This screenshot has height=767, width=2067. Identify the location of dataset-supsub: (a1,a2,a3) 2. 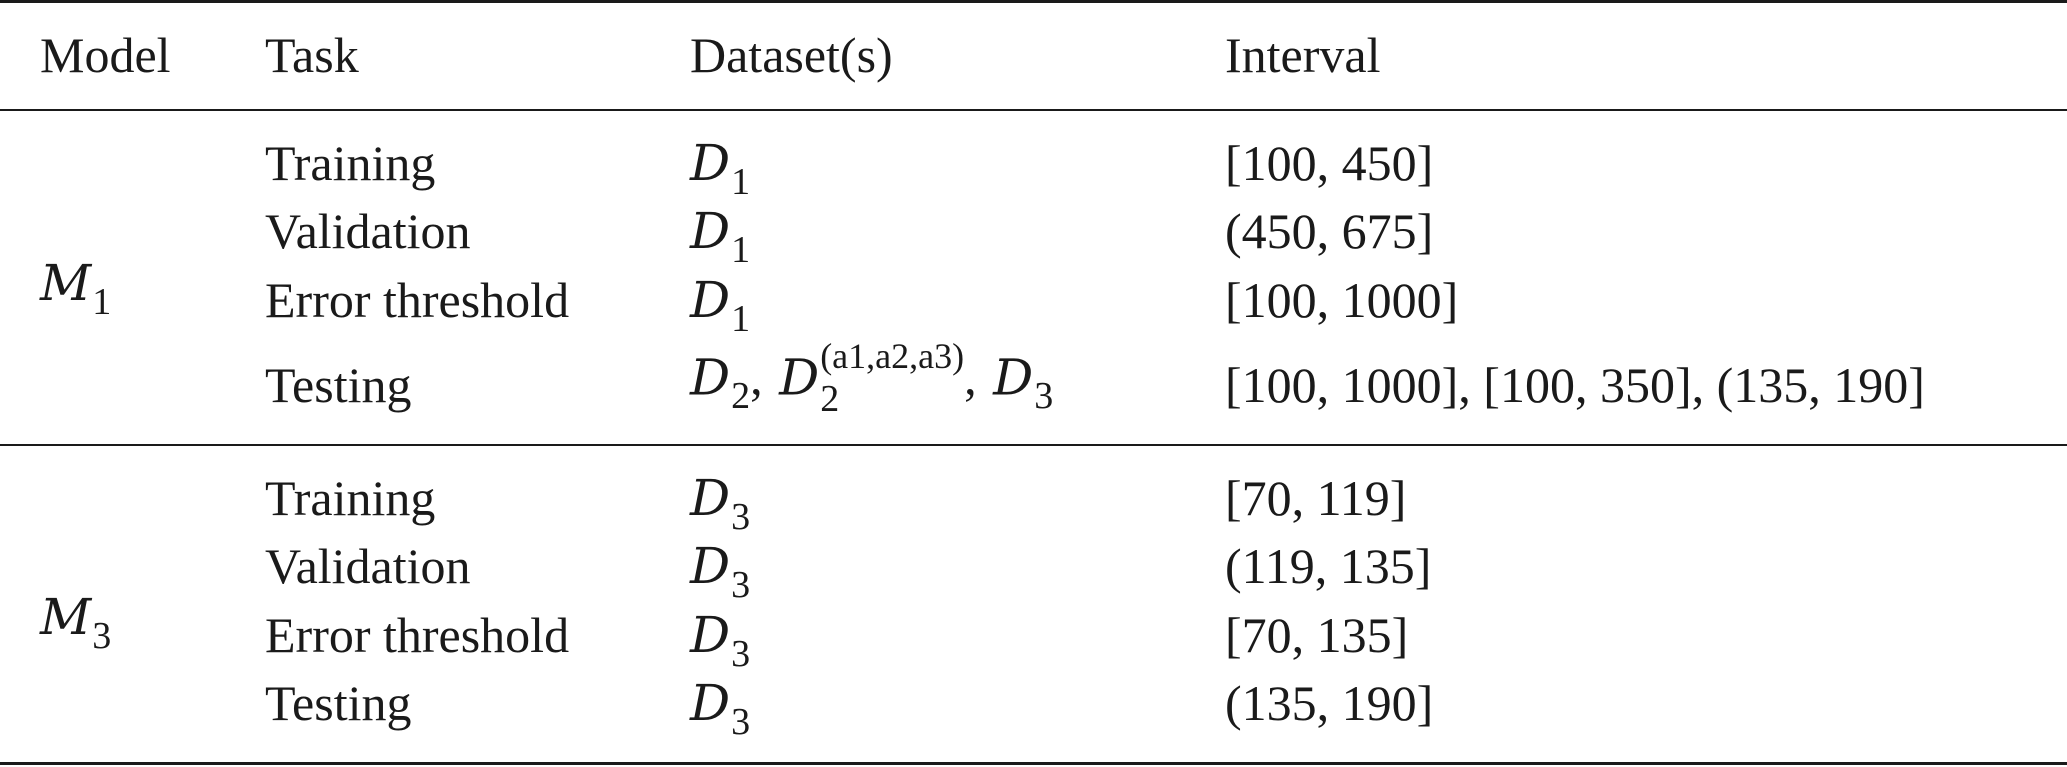
(892, 379).